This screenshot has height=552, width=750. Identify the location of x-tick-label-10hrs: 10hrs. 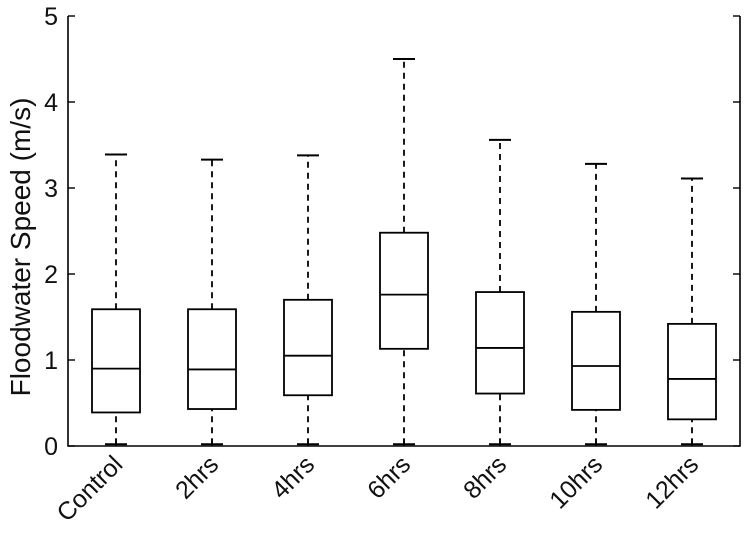
(576, 482).